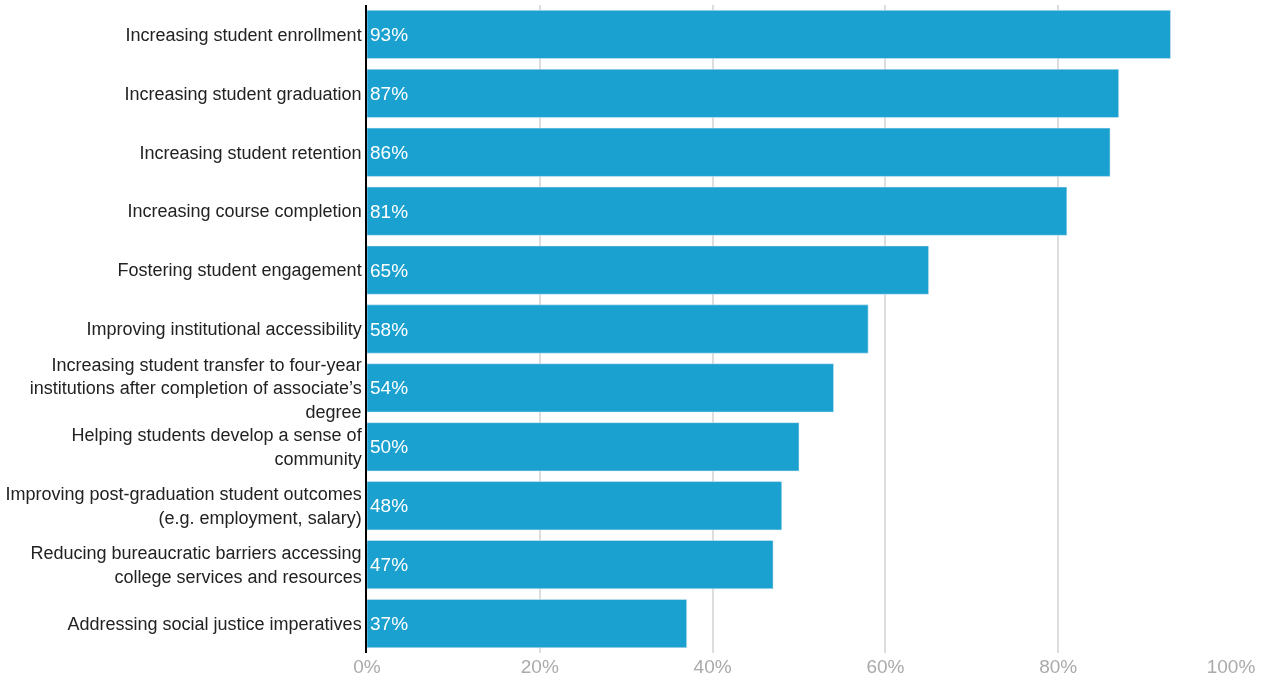  Describe the element at coordinates (243, 34) in the screenshot. I see `y-tick-label: Increasing student enrollment` at that location.